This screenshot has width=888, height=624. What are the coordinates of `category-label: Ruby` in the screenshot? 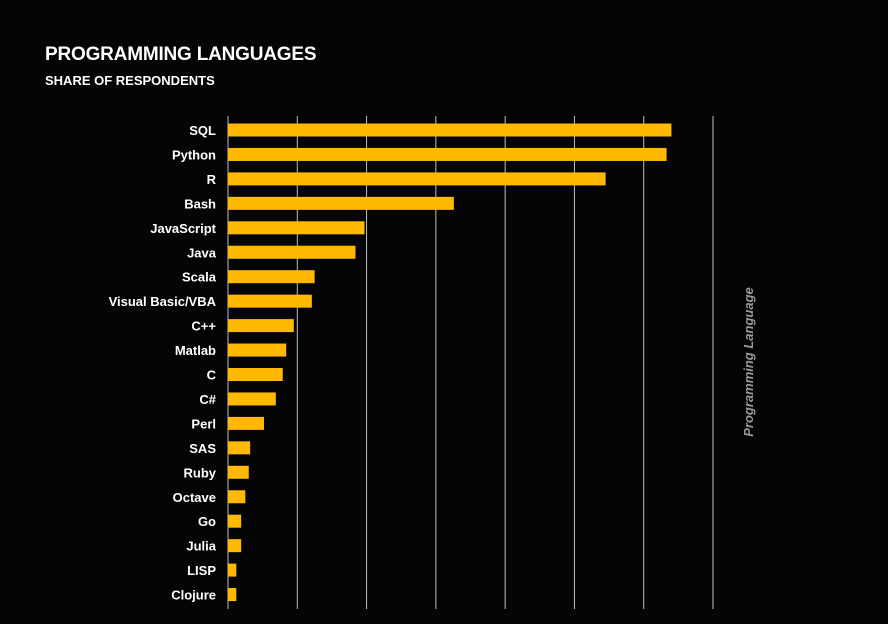 It's located at (200, 472).